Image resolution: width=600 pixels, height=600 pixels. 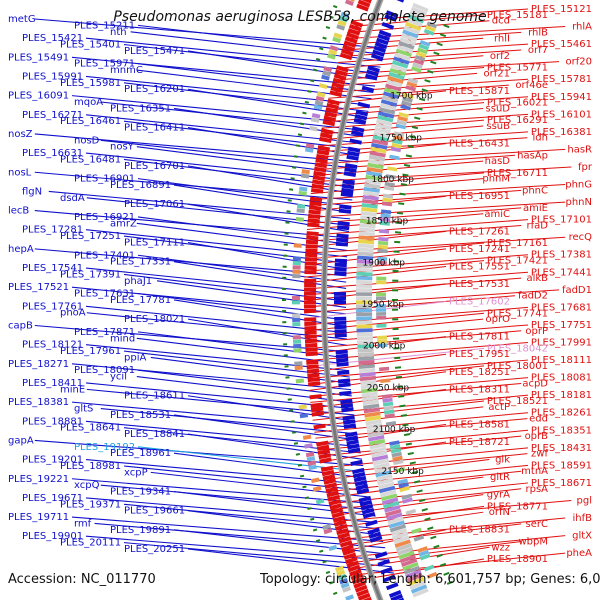 What do you see at coordinates (501, 21) in the screenshot?
I see `gene-label-right: dcd` at bounding box center [501, 21].